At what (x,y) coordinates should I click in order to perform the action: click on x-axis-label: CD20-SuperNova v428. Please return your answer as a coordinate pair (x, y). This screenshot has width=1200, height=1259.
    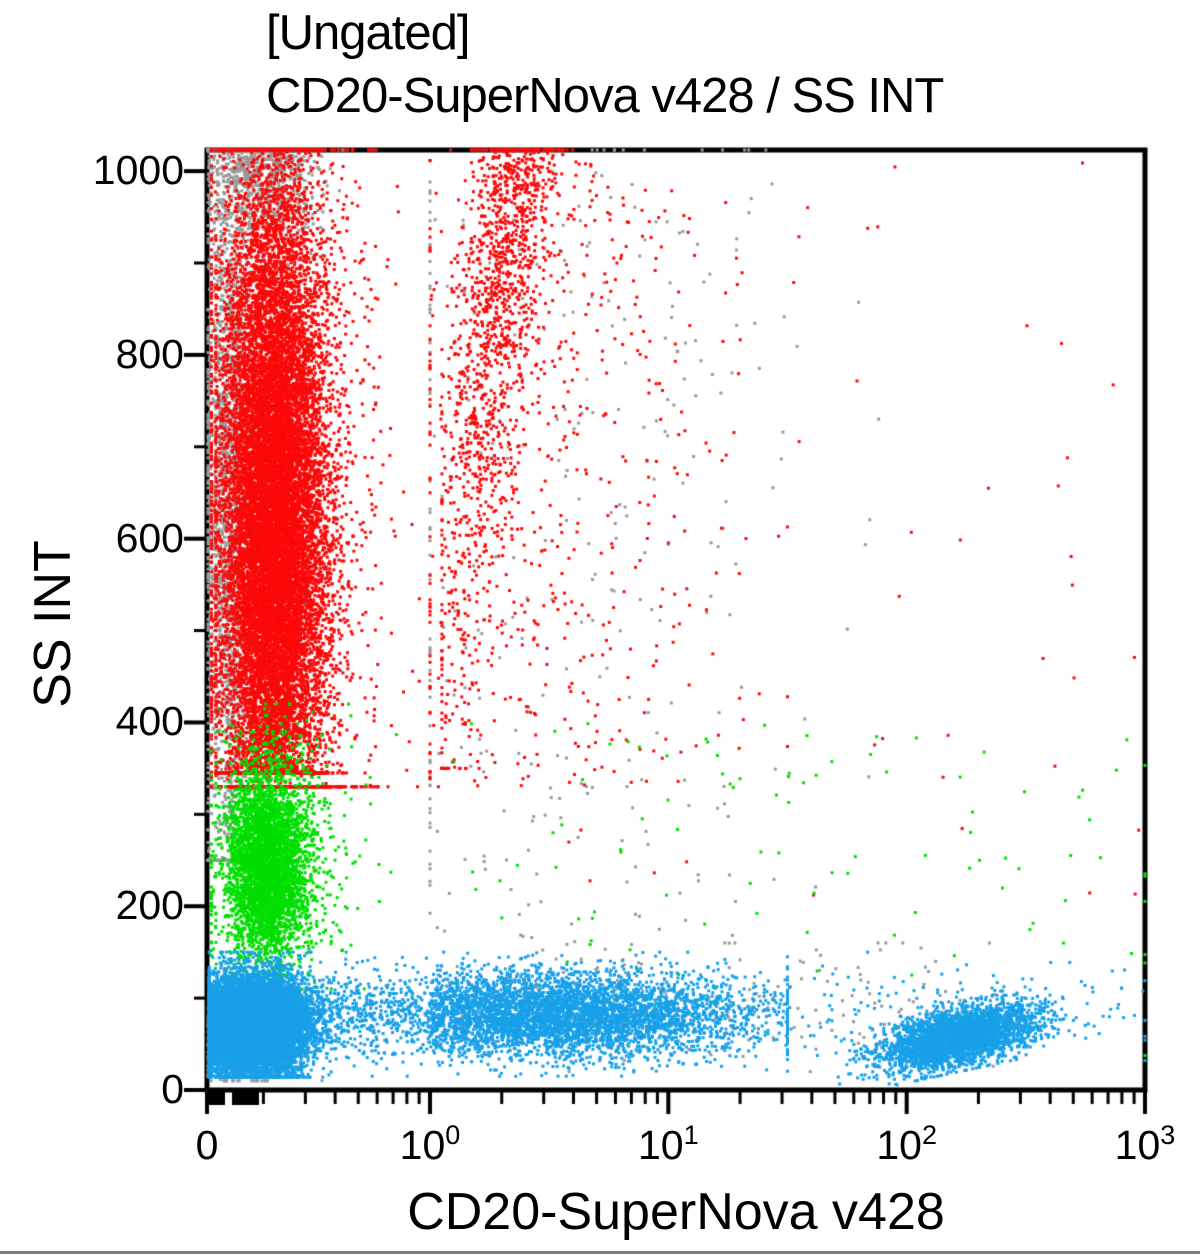
    Looking at the image, I should click on (676, 1212).